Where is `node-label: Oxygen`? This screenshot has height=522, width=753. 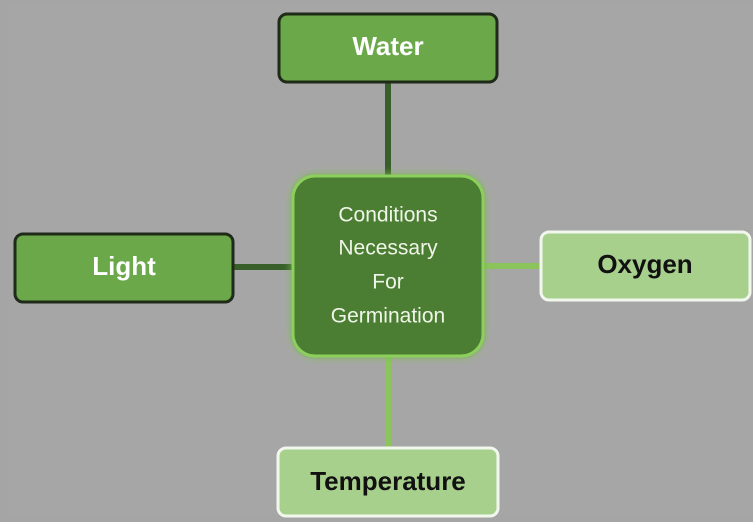 node-label: Oxygen is located at coordinates (644, 264).